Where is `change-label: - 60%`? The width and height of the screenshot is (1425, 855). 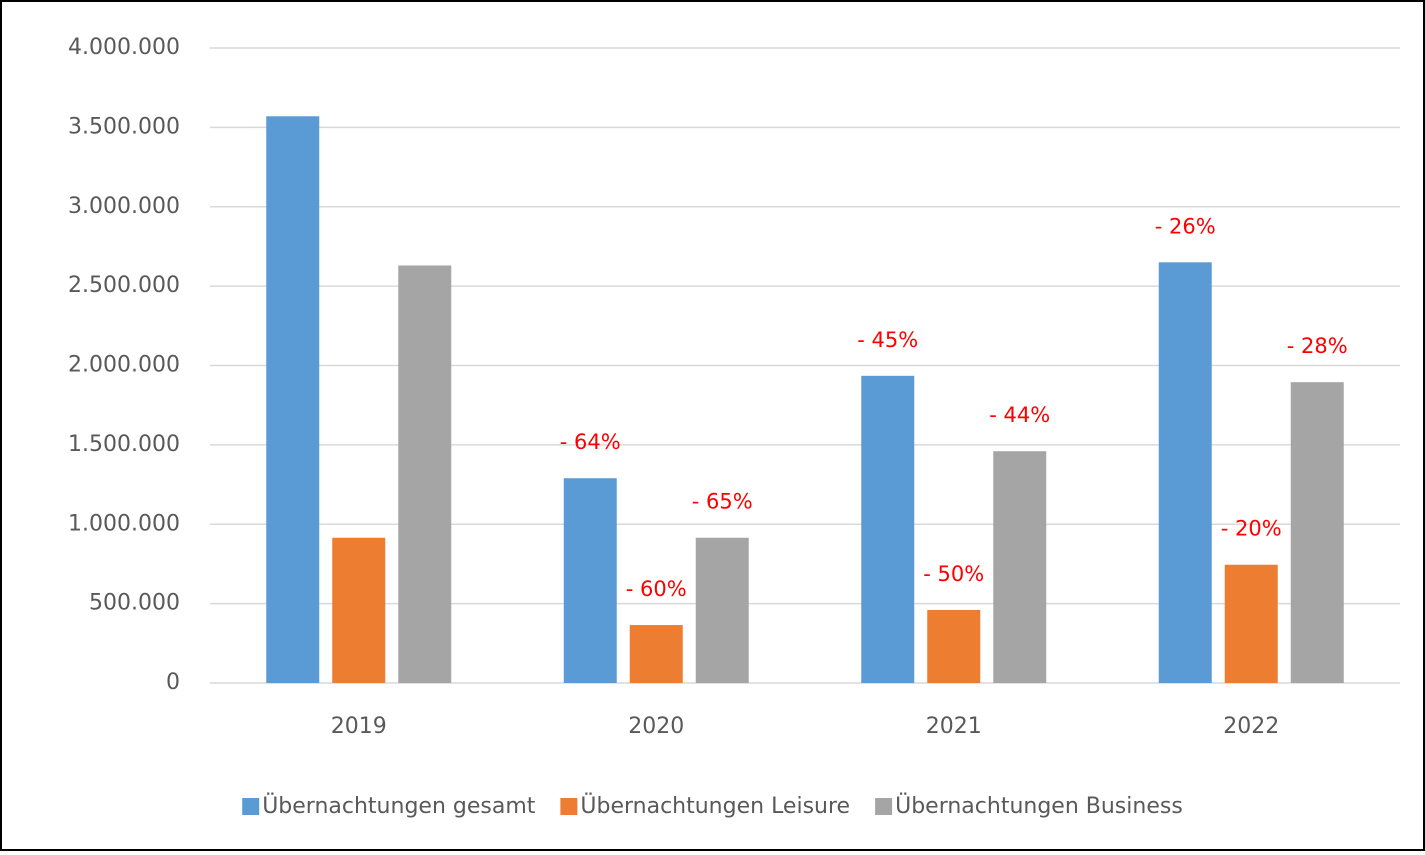 change-label: - 60% is located at coordinates (656, 589).